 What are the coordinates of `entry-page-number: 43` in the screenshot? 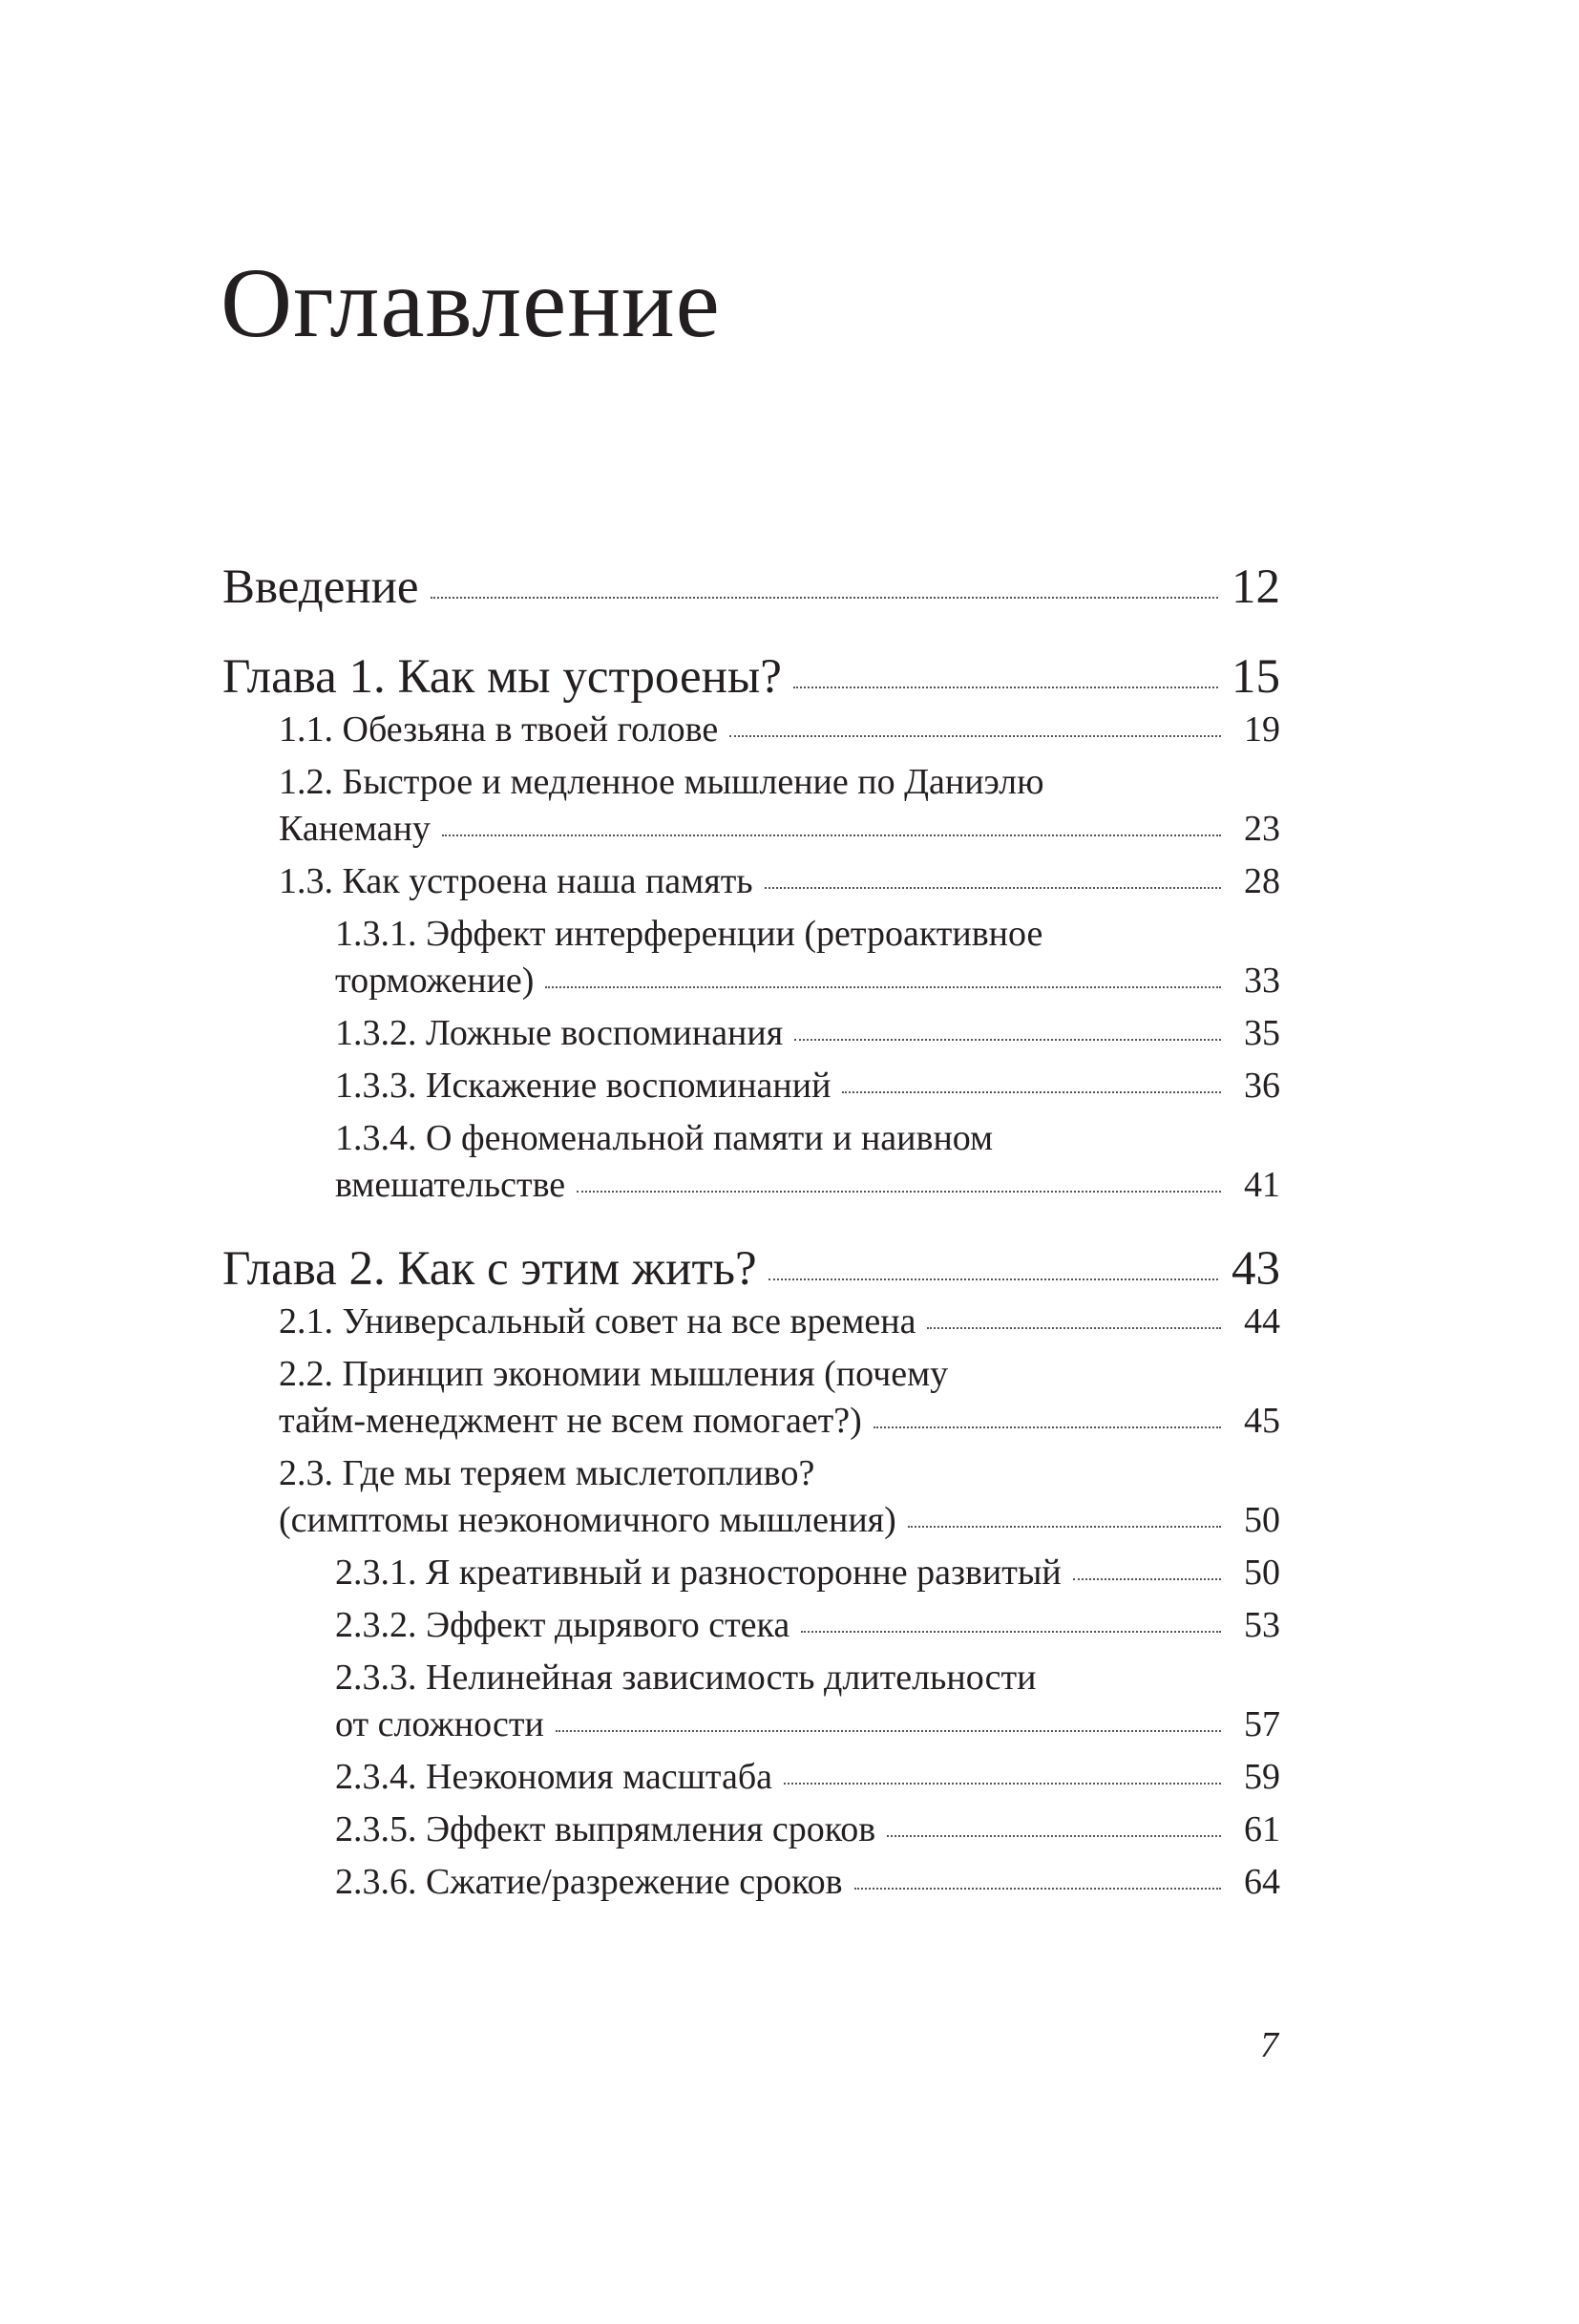 It's located at (1256, 1269).